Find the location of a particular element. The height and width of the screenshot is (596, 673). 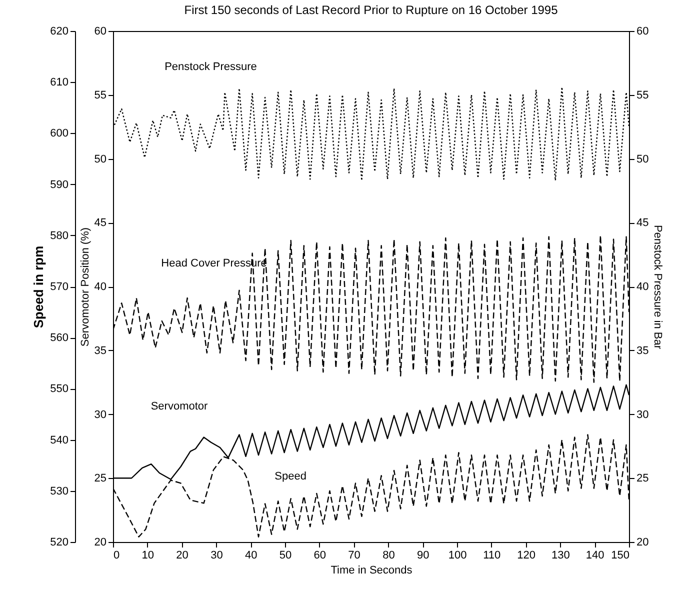

y-tick-label: 540 is located at coordinates (59, 440).